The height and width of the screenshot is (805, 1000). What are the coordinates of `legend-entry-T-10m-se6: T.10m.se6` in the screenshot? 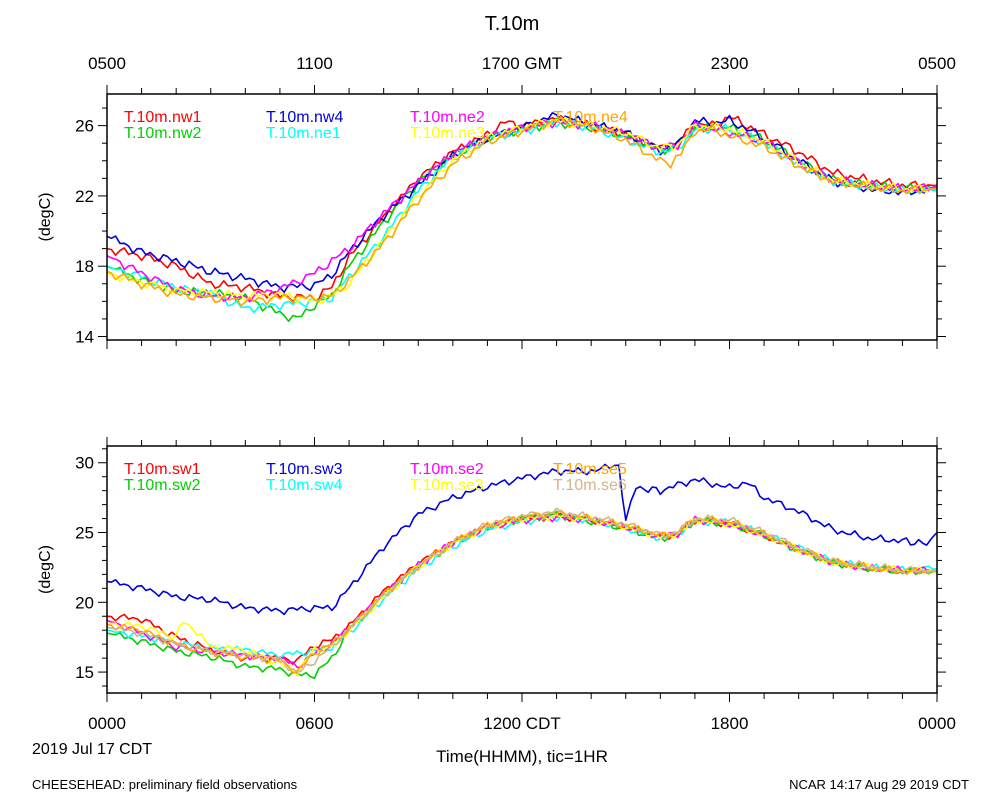 It's located at (590, 485).